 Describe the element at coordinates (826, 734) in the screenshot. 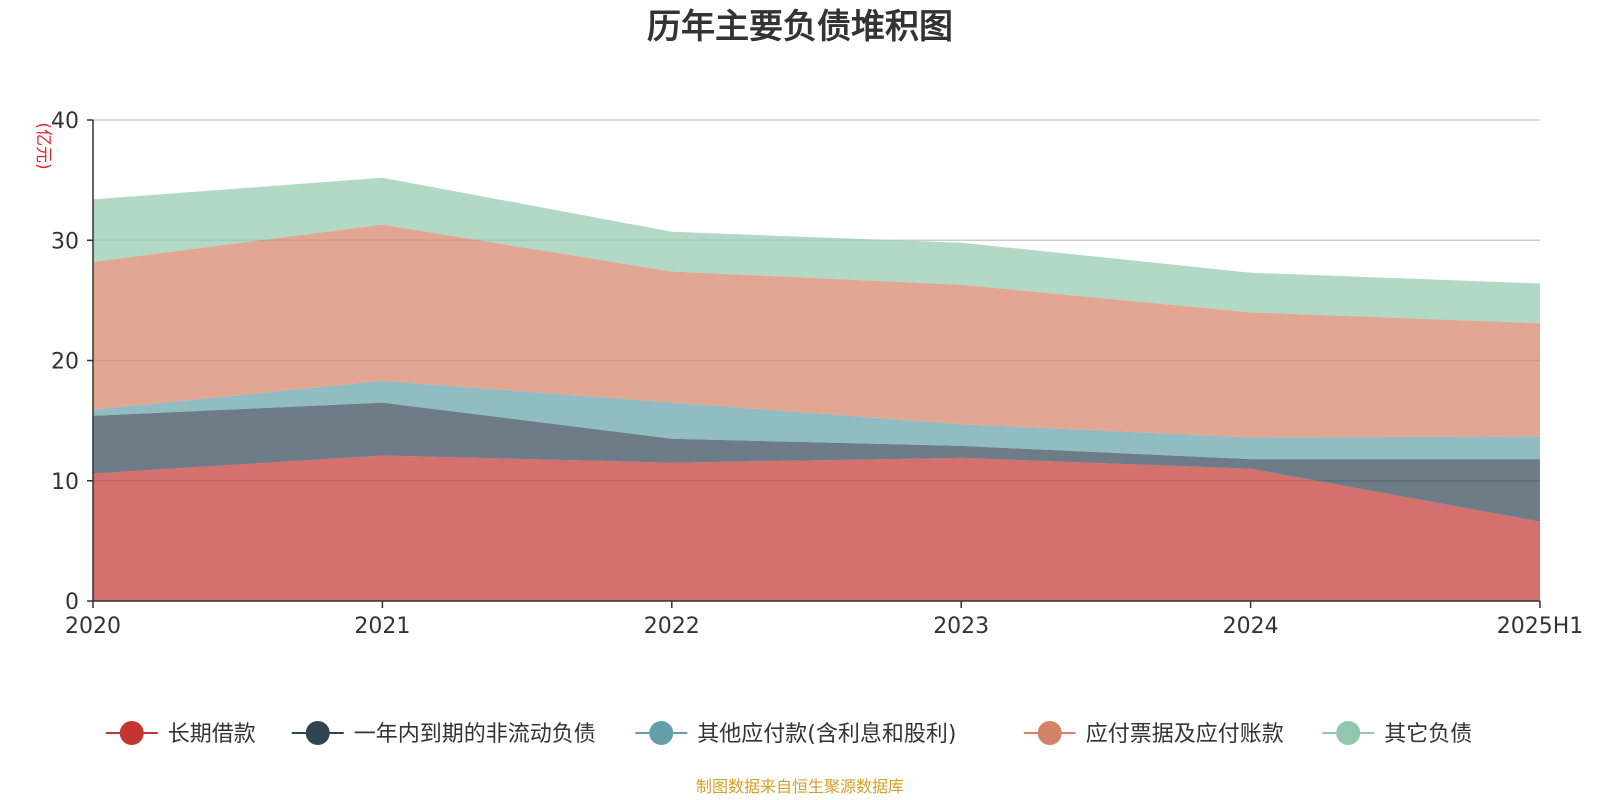

I see `legend-label-3: 其他应付款(含利息和股利)` at that location.